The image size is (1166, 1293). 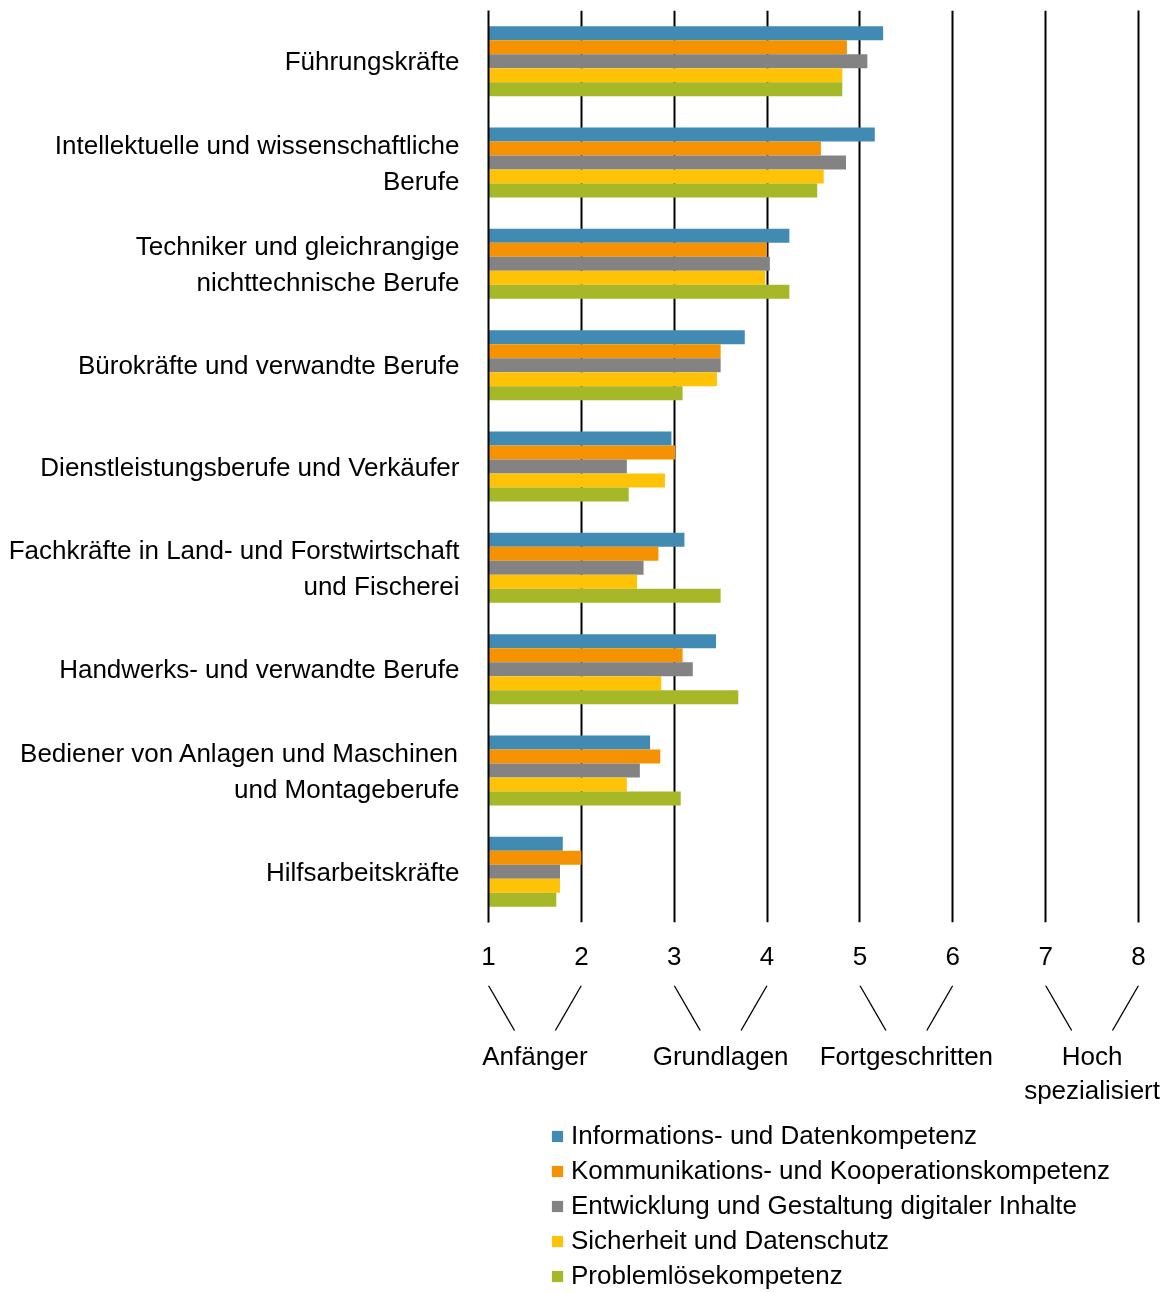 What do you see at coordinates (730, 1240) in the screenshot?
I see `legend-label: Sicherheit und Datenschutz` at bounding box center [730, 1240].